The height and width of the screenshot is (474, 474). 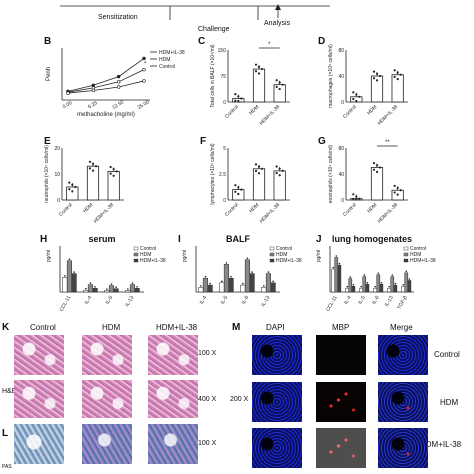 I want to click on chart-title-H: serum, so click(x=101, y=239).